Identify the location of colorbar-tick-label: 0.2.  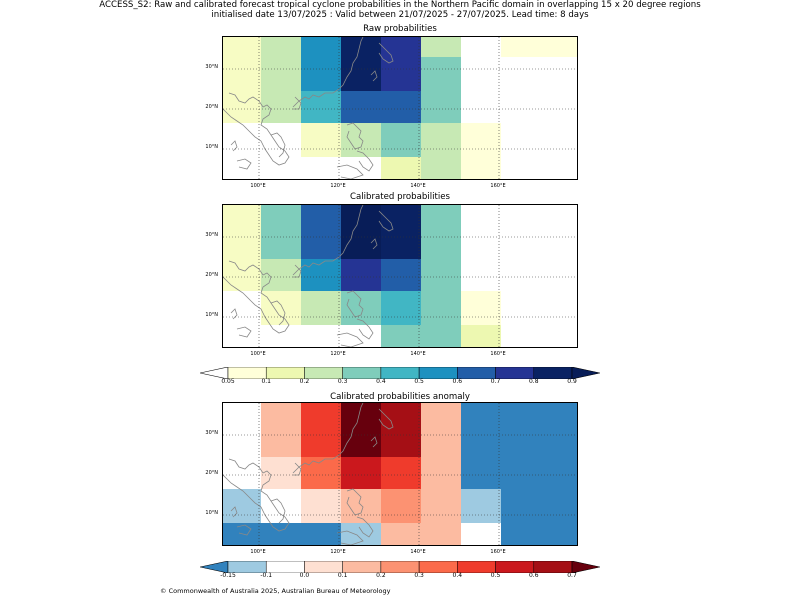
(381, 575).